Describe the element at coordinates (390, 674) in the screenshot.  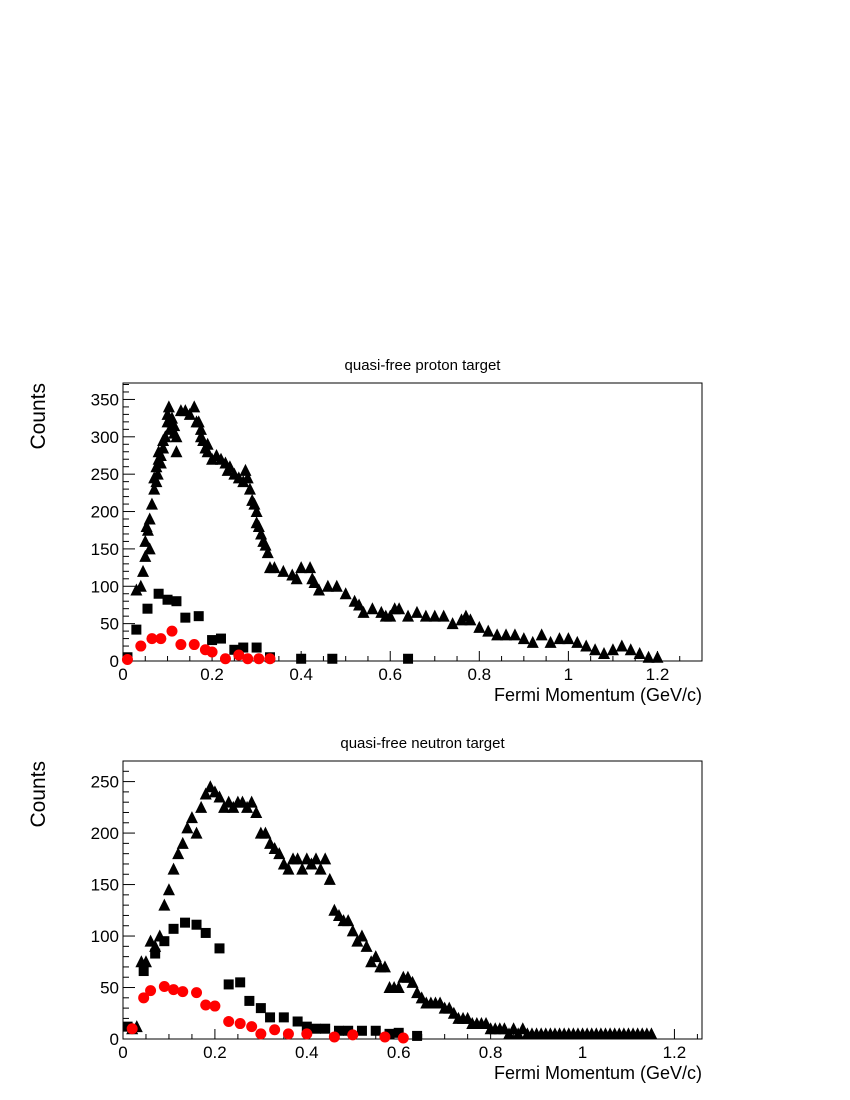
I see `x-tick-label: 0.6` at that location.